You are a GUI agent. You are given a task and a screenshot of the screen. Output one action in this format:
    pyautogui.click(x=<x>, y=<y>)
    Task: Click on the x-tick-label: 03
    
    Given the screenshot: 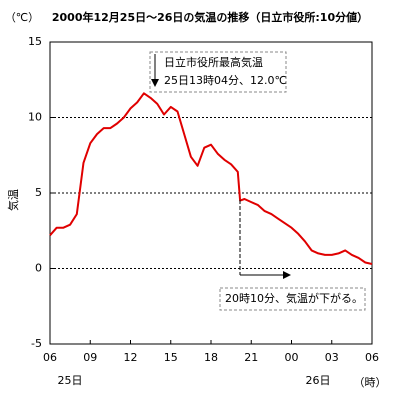 What is the action you would take?
    pyautogui.click(x=332, y=357)
    